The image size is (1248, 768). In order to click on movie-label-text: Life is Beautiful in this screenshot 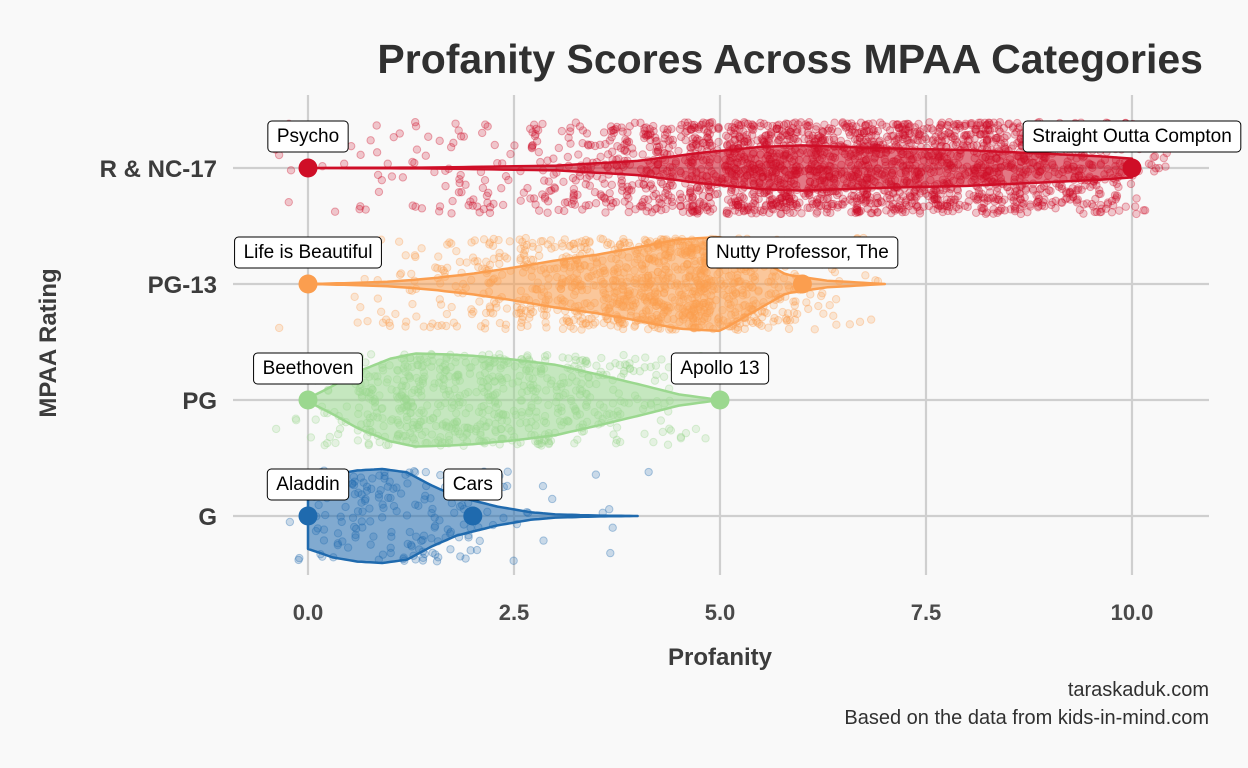, I will do `click(308, 252)`.